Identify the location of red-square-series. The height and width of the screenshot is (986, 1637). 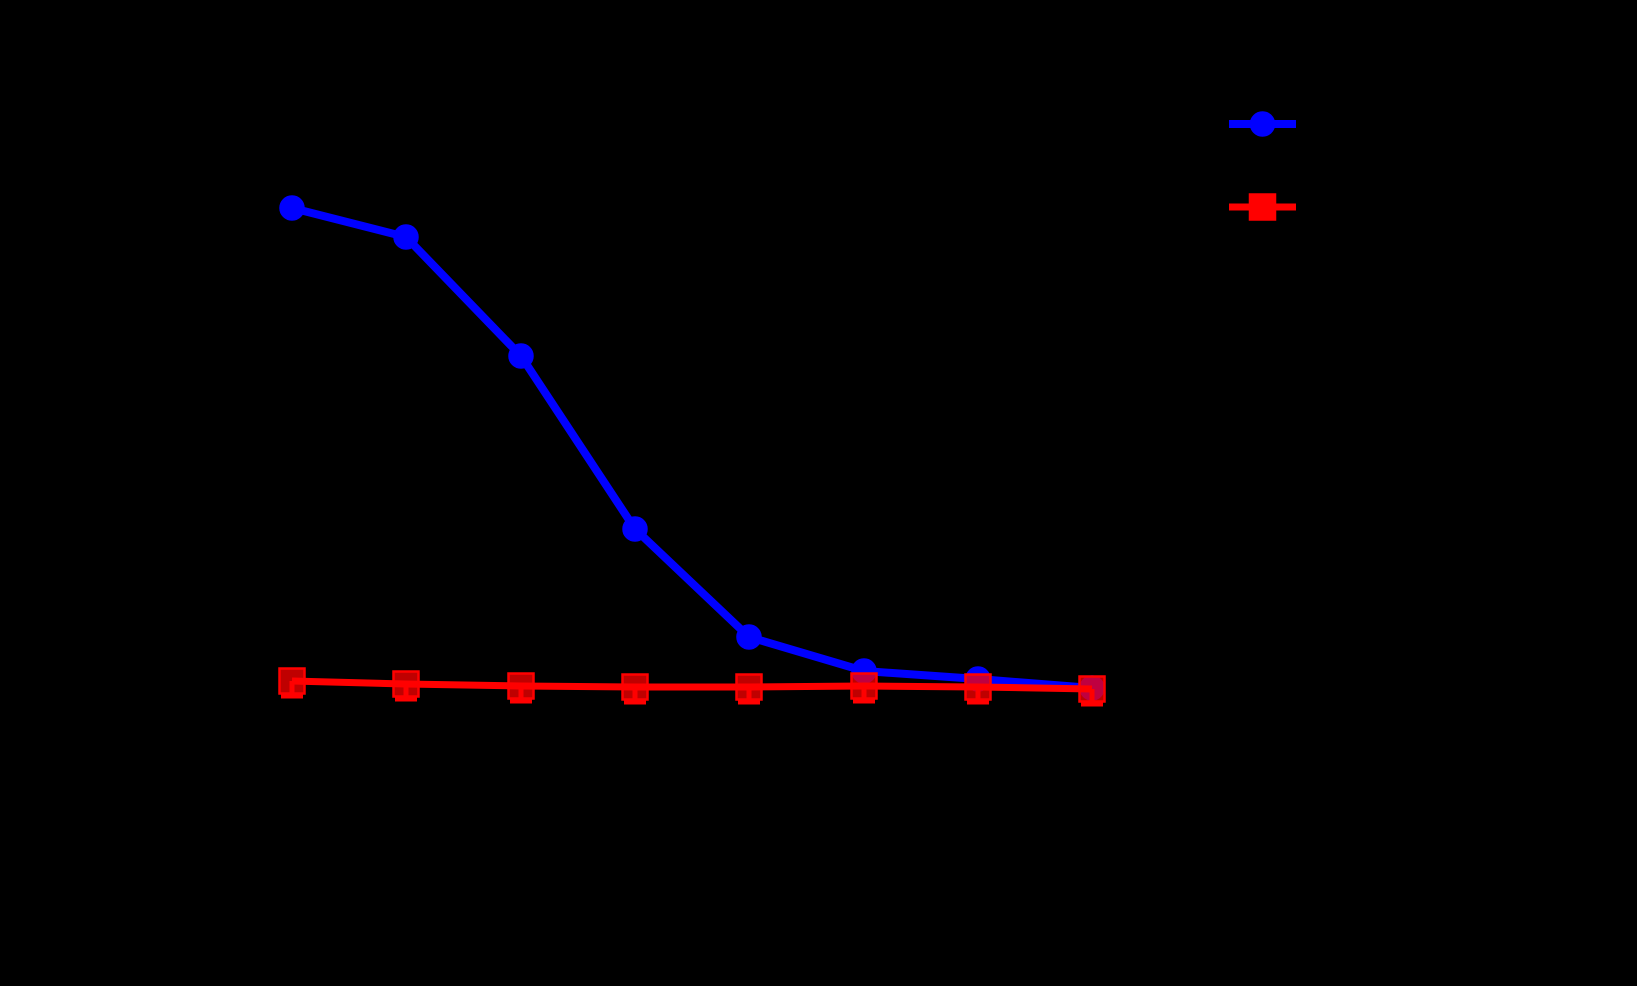
(692, 687).